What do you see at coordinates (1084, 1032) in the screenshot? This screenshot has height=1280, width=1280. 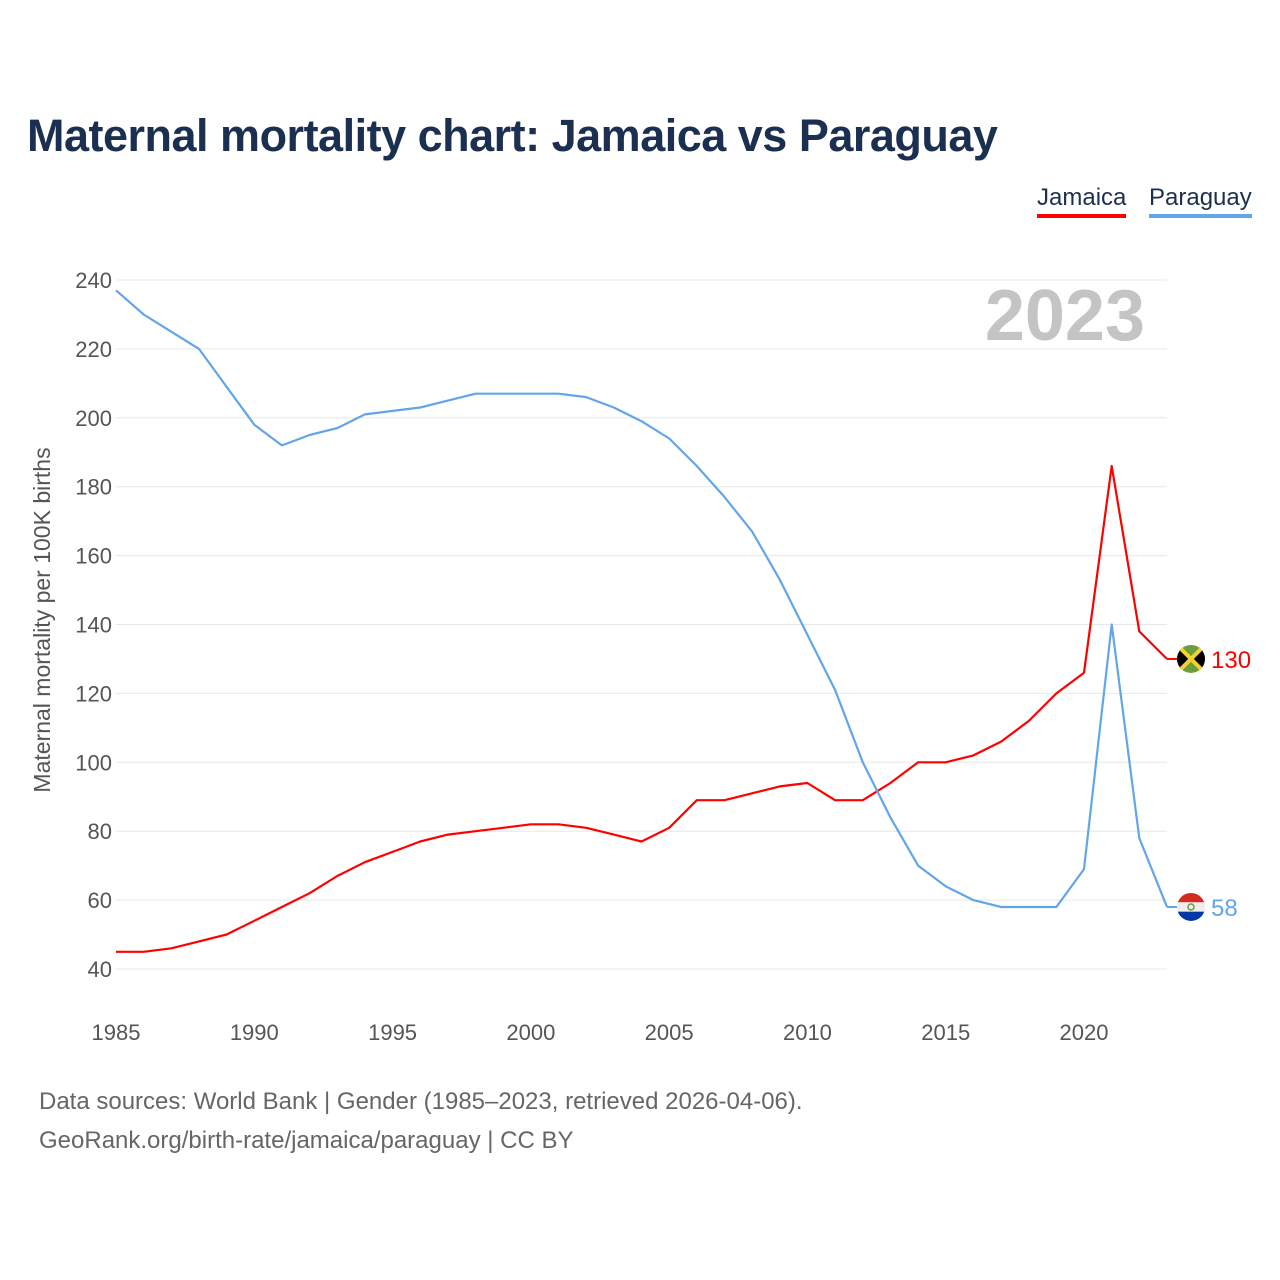 I see `x-tick-label: 2020` at bounding box center [1084, 1032].